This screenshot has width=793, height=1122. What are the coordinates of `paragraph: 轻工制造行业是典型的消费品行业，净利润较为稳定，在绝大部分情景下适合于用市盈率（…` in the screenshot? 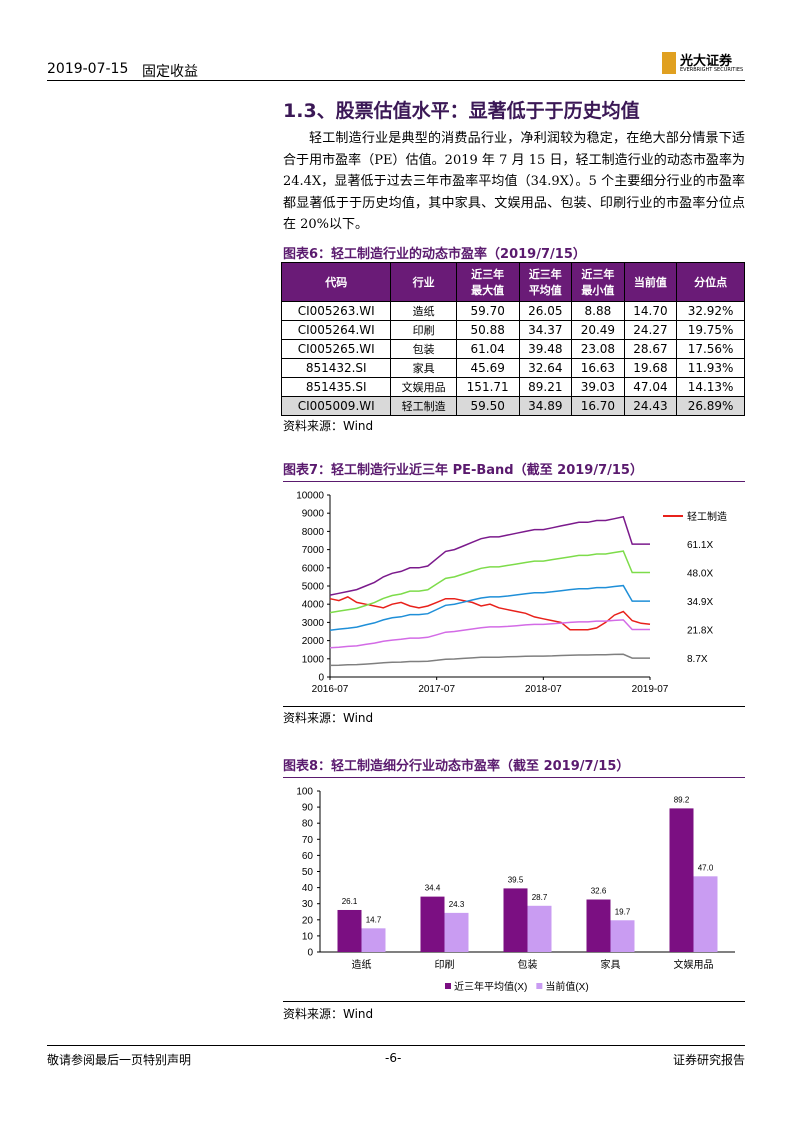 It's located at (514, 182).